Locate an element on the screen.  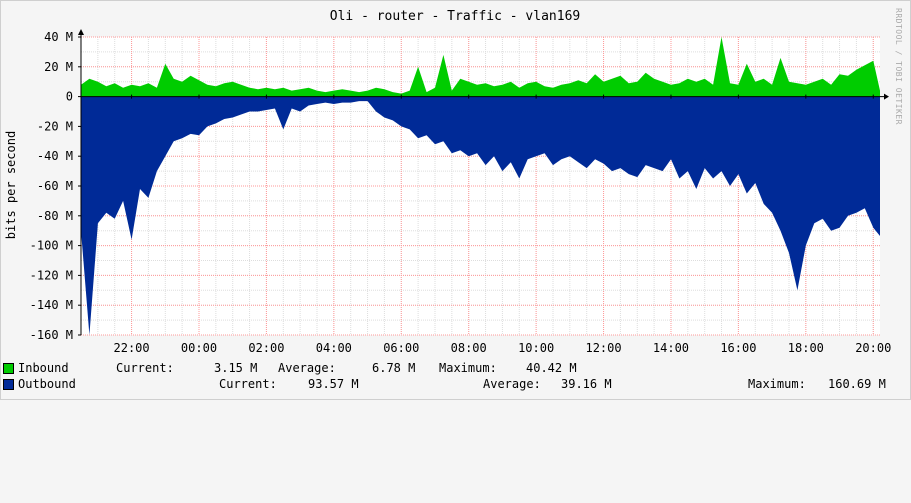
y-tick-label: -60 M is located at coordinates (55, 186).